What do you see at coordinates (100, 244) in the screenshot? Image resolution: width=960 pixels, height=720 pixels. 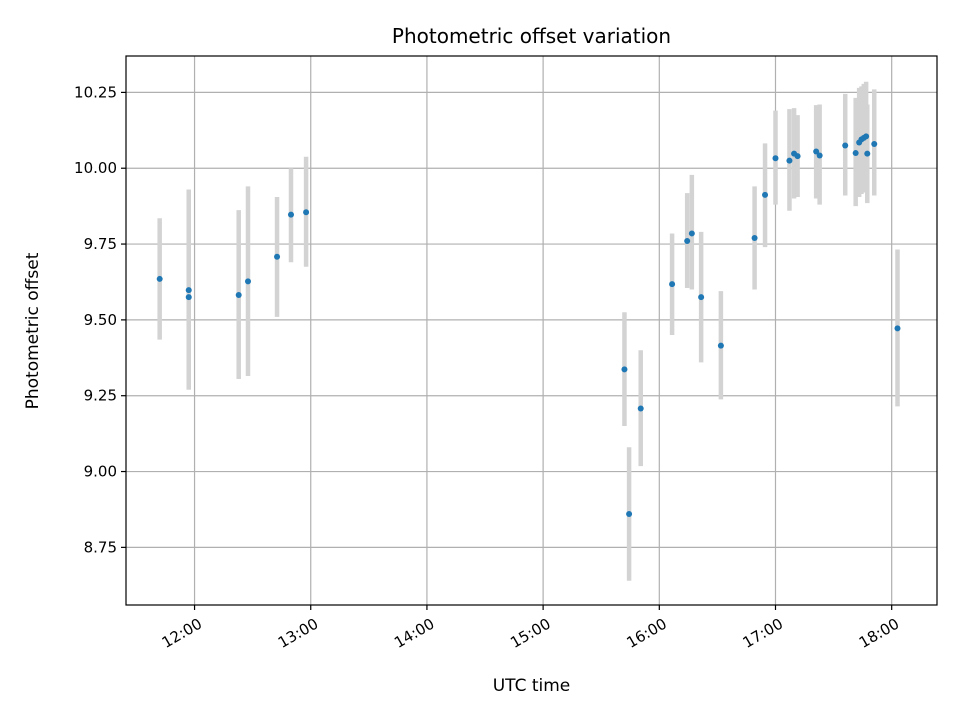 I see `y-tick-label: 9.75` at bounding box center [100, 244].